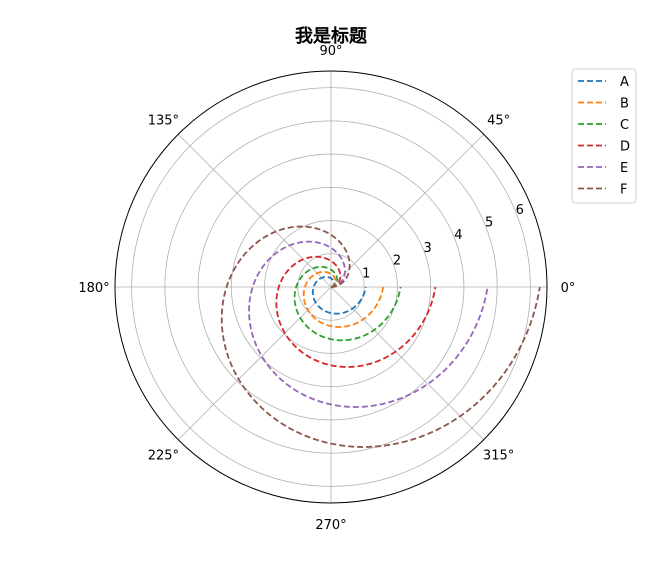 This screenshot has height=580, width=648. What do you see at coordinates (428, 248) in the screenshot?
I see `radial-tick-label: 3` at bounding box center [428, 248].